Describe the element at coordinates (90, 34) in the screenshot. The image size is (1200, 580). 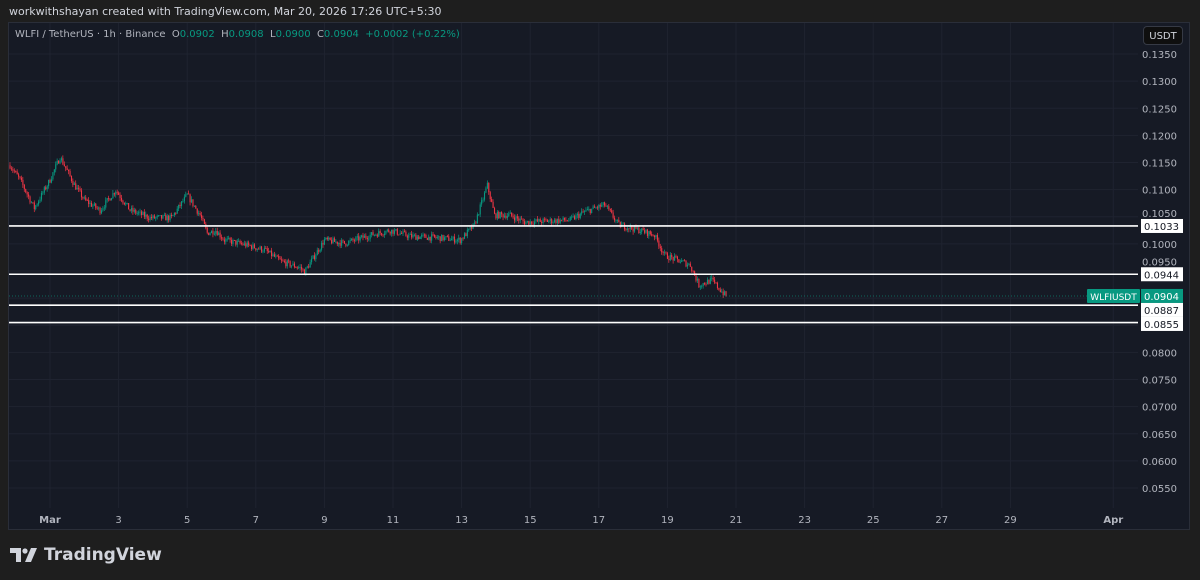
I see `symbol-info: WLFI / TetherUS · 1h · Binance` at that location.